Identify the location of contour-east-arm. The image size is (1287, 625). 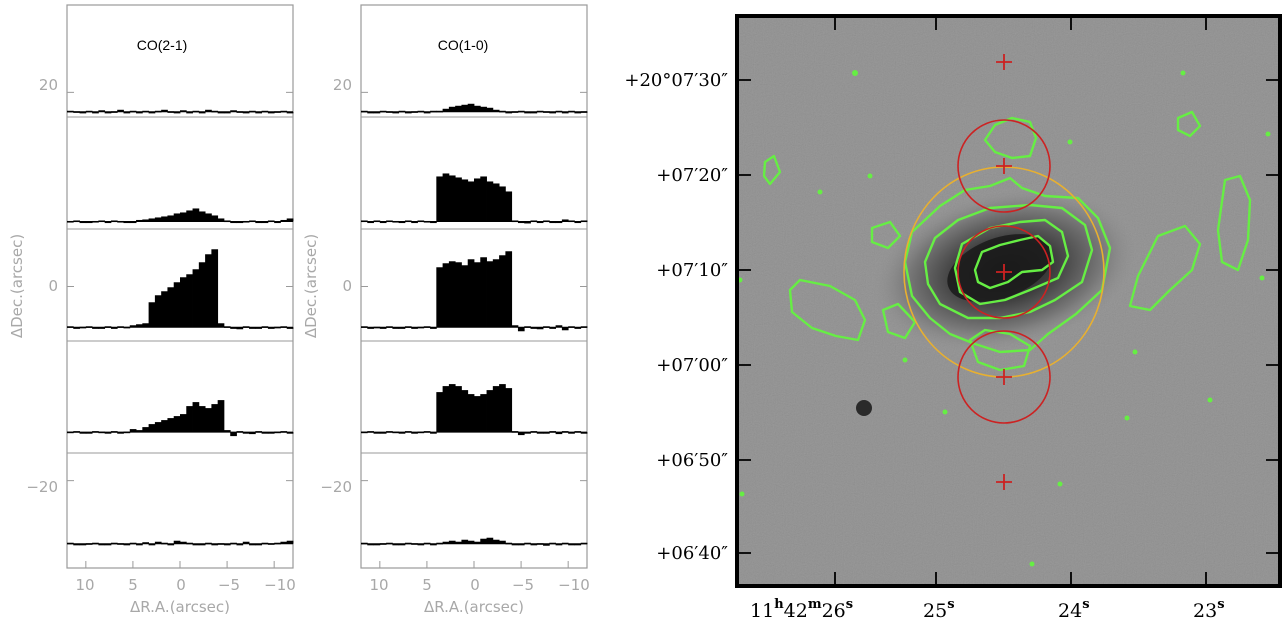
(1165, 268).